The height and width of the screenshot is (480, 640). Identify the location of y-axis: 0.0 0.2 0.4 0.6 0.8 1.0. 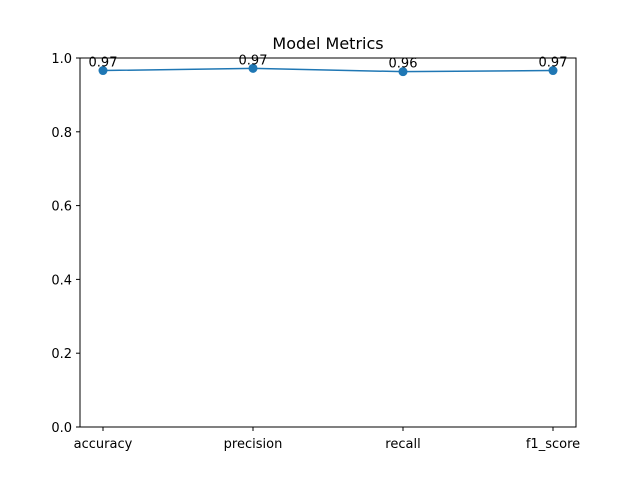
(65, 244).